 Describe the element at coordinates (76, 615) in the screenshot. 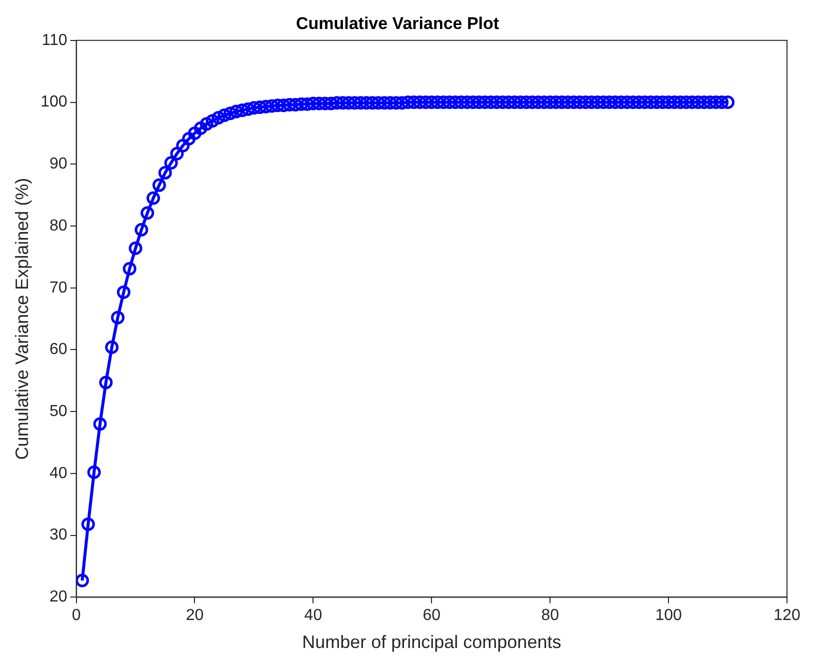

I see `x-tick-label: 0` at that location.